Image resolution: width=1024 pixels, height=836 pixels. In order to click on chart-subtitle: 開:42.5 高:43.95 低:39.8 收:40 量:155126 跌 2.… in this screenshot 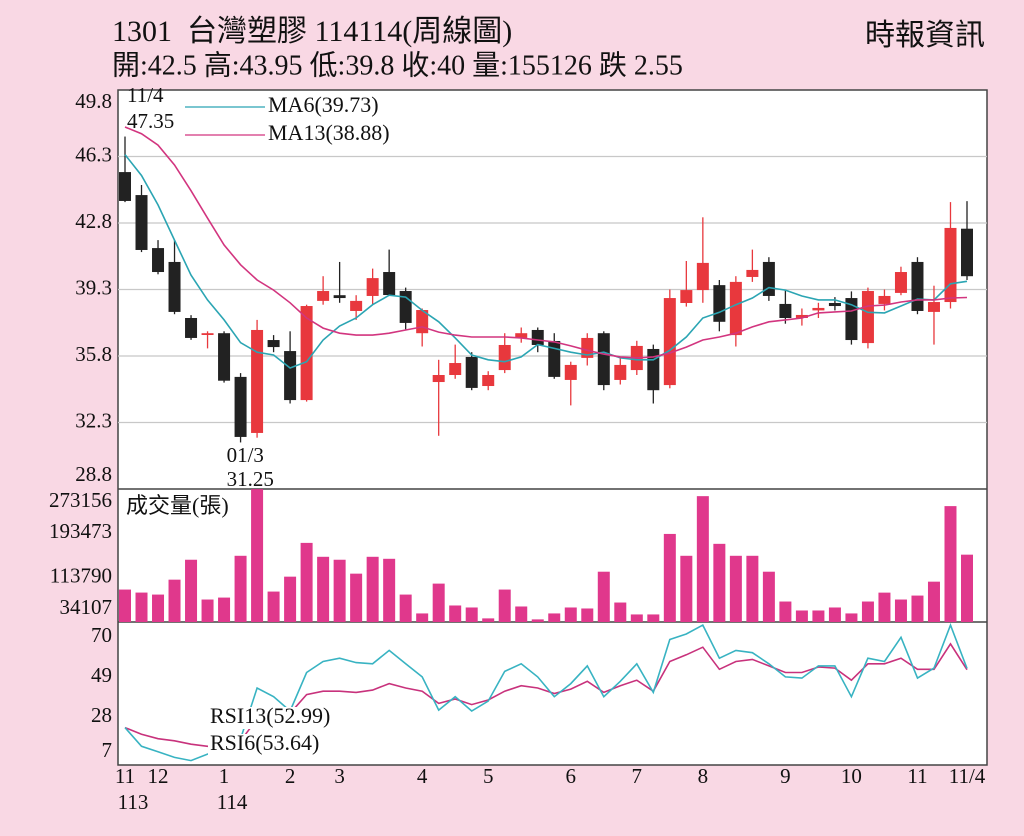, I will do `click(397, 65)`.